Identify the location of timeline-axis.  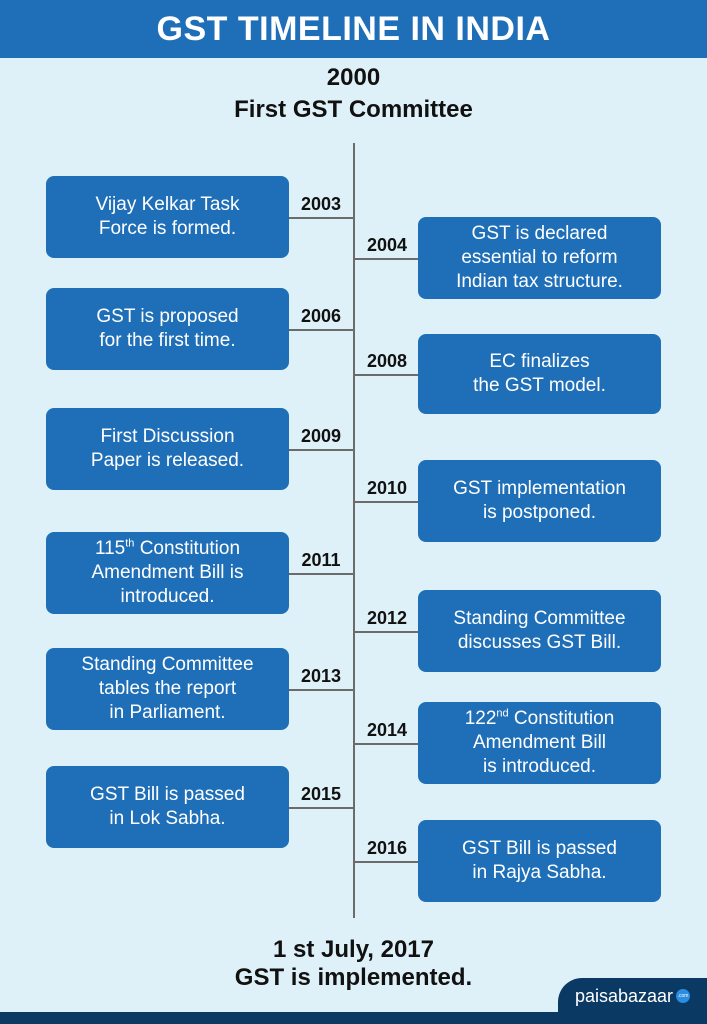
(354, 530).